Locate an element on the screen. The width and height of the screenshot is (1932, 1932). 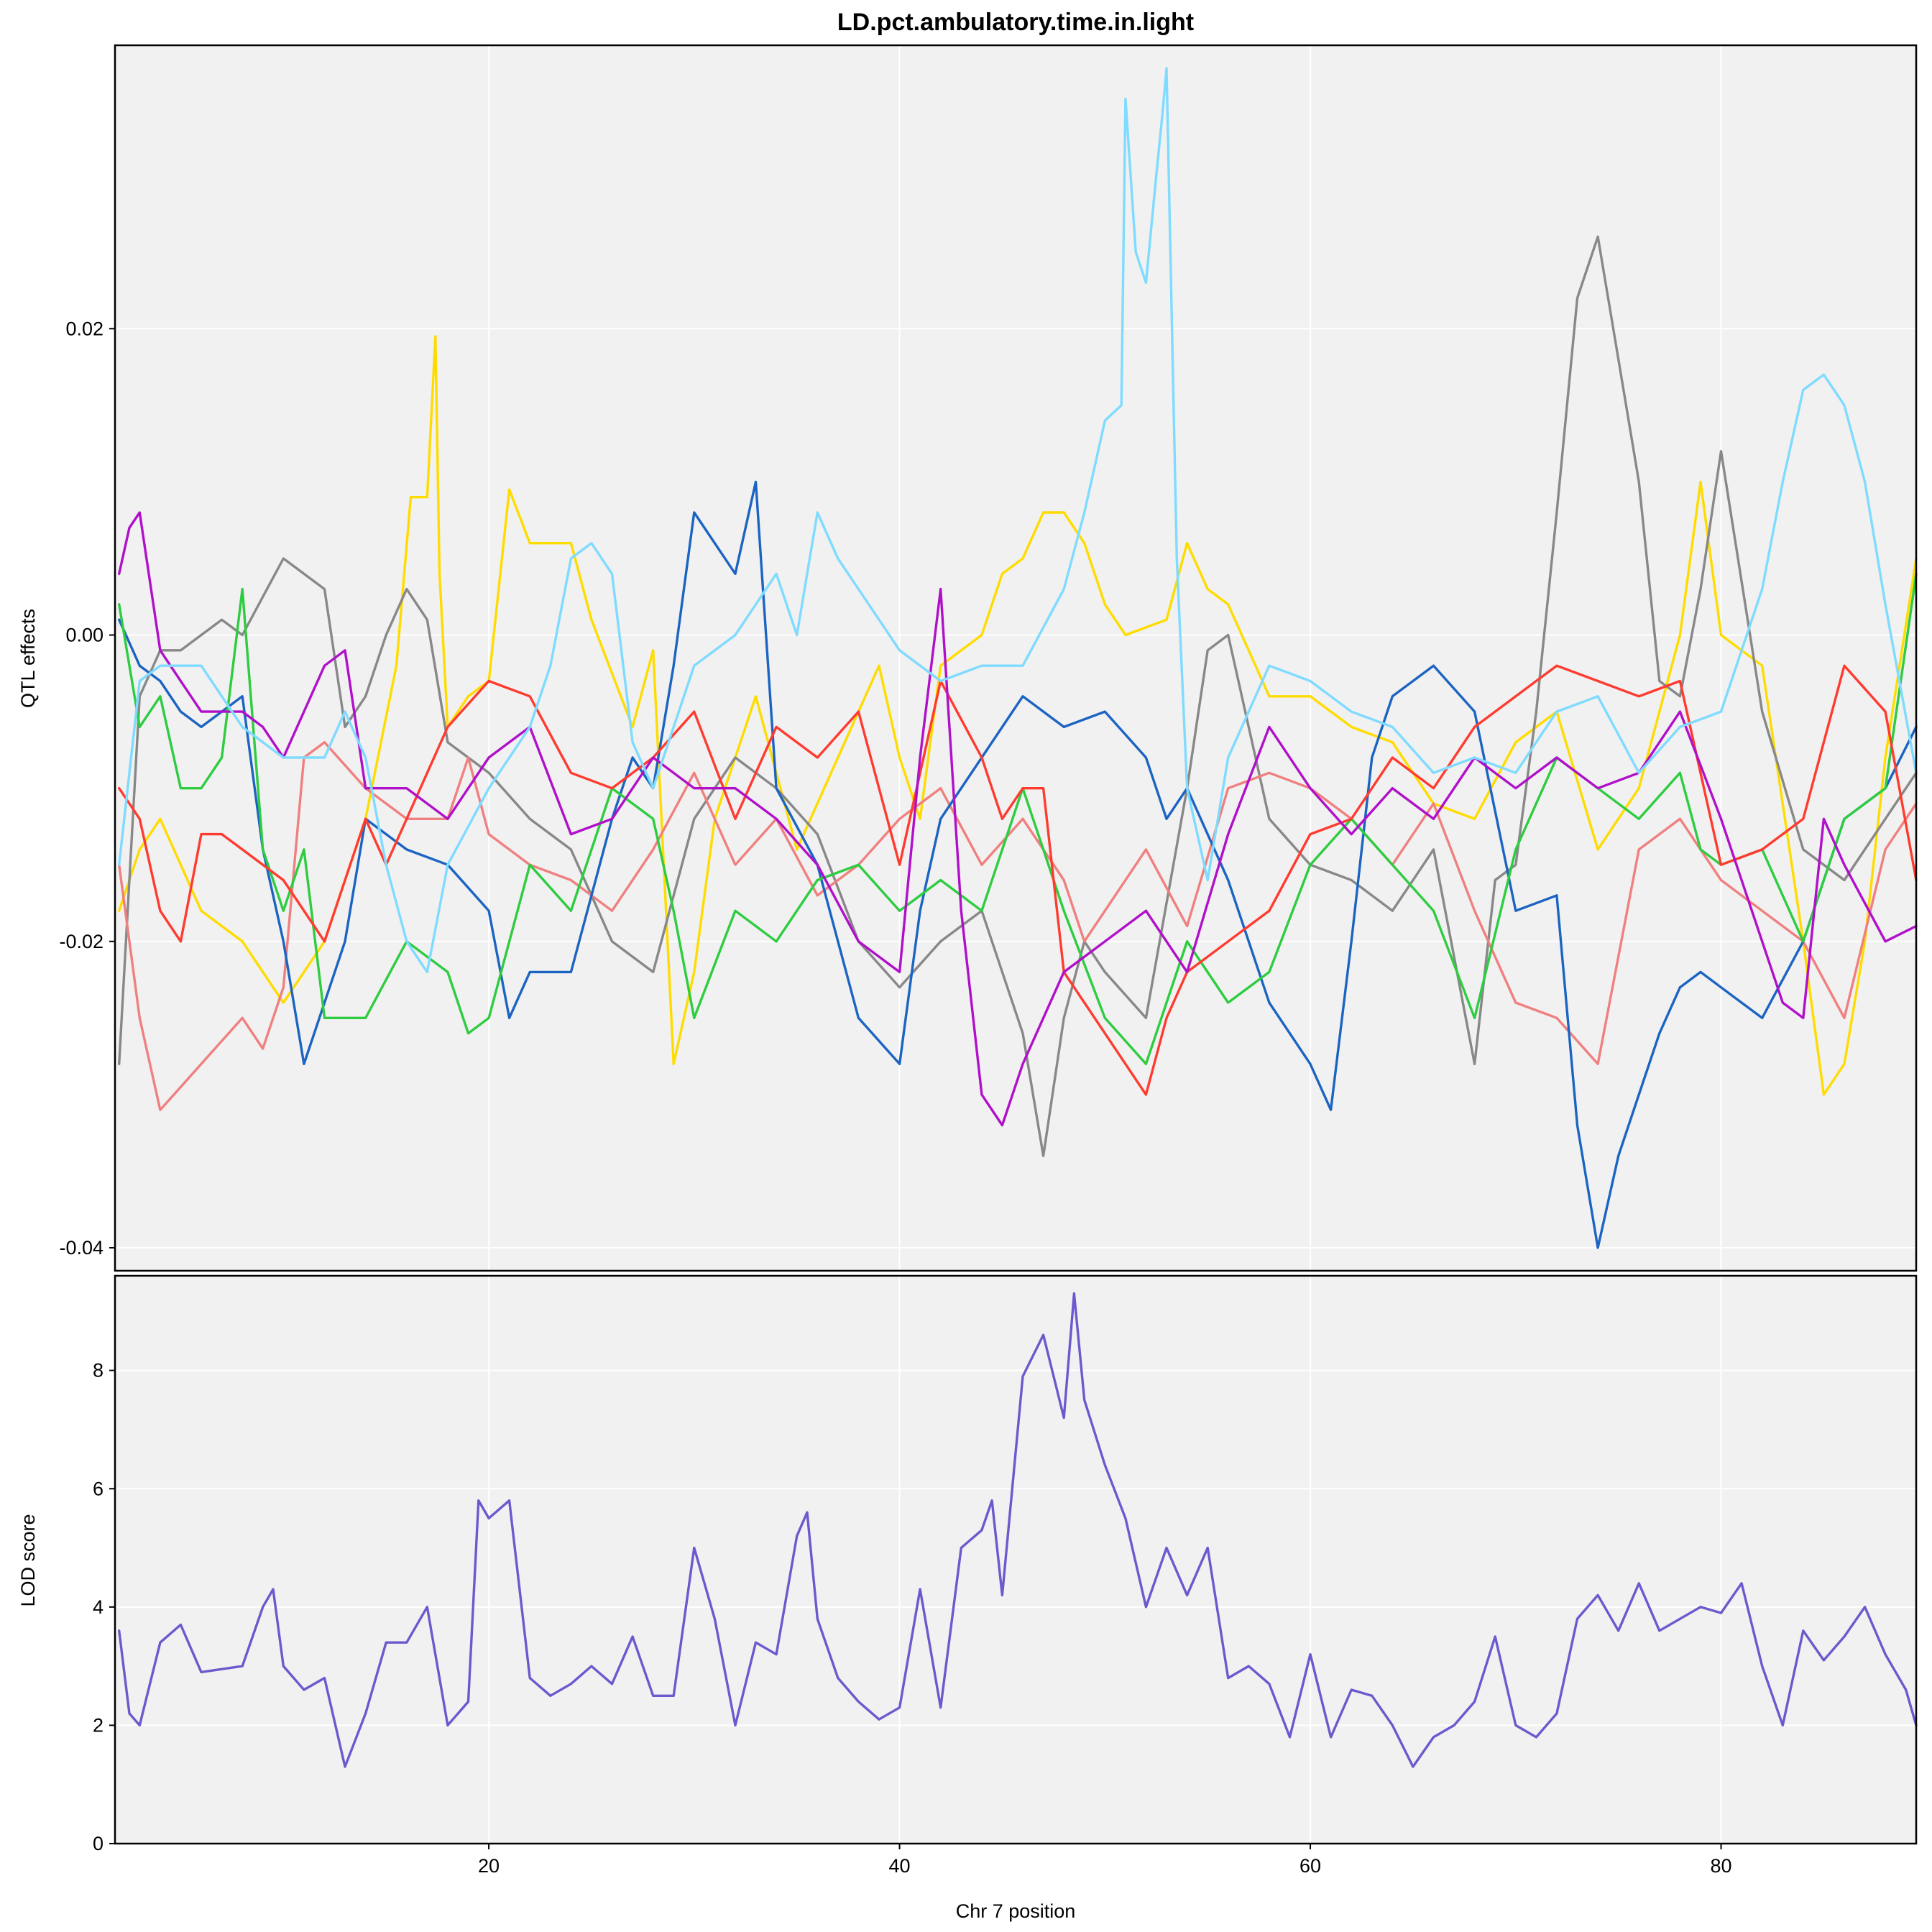
chart-title: LD.pct.ambulatory.time.in.light is located at coordinates (1015, 22).